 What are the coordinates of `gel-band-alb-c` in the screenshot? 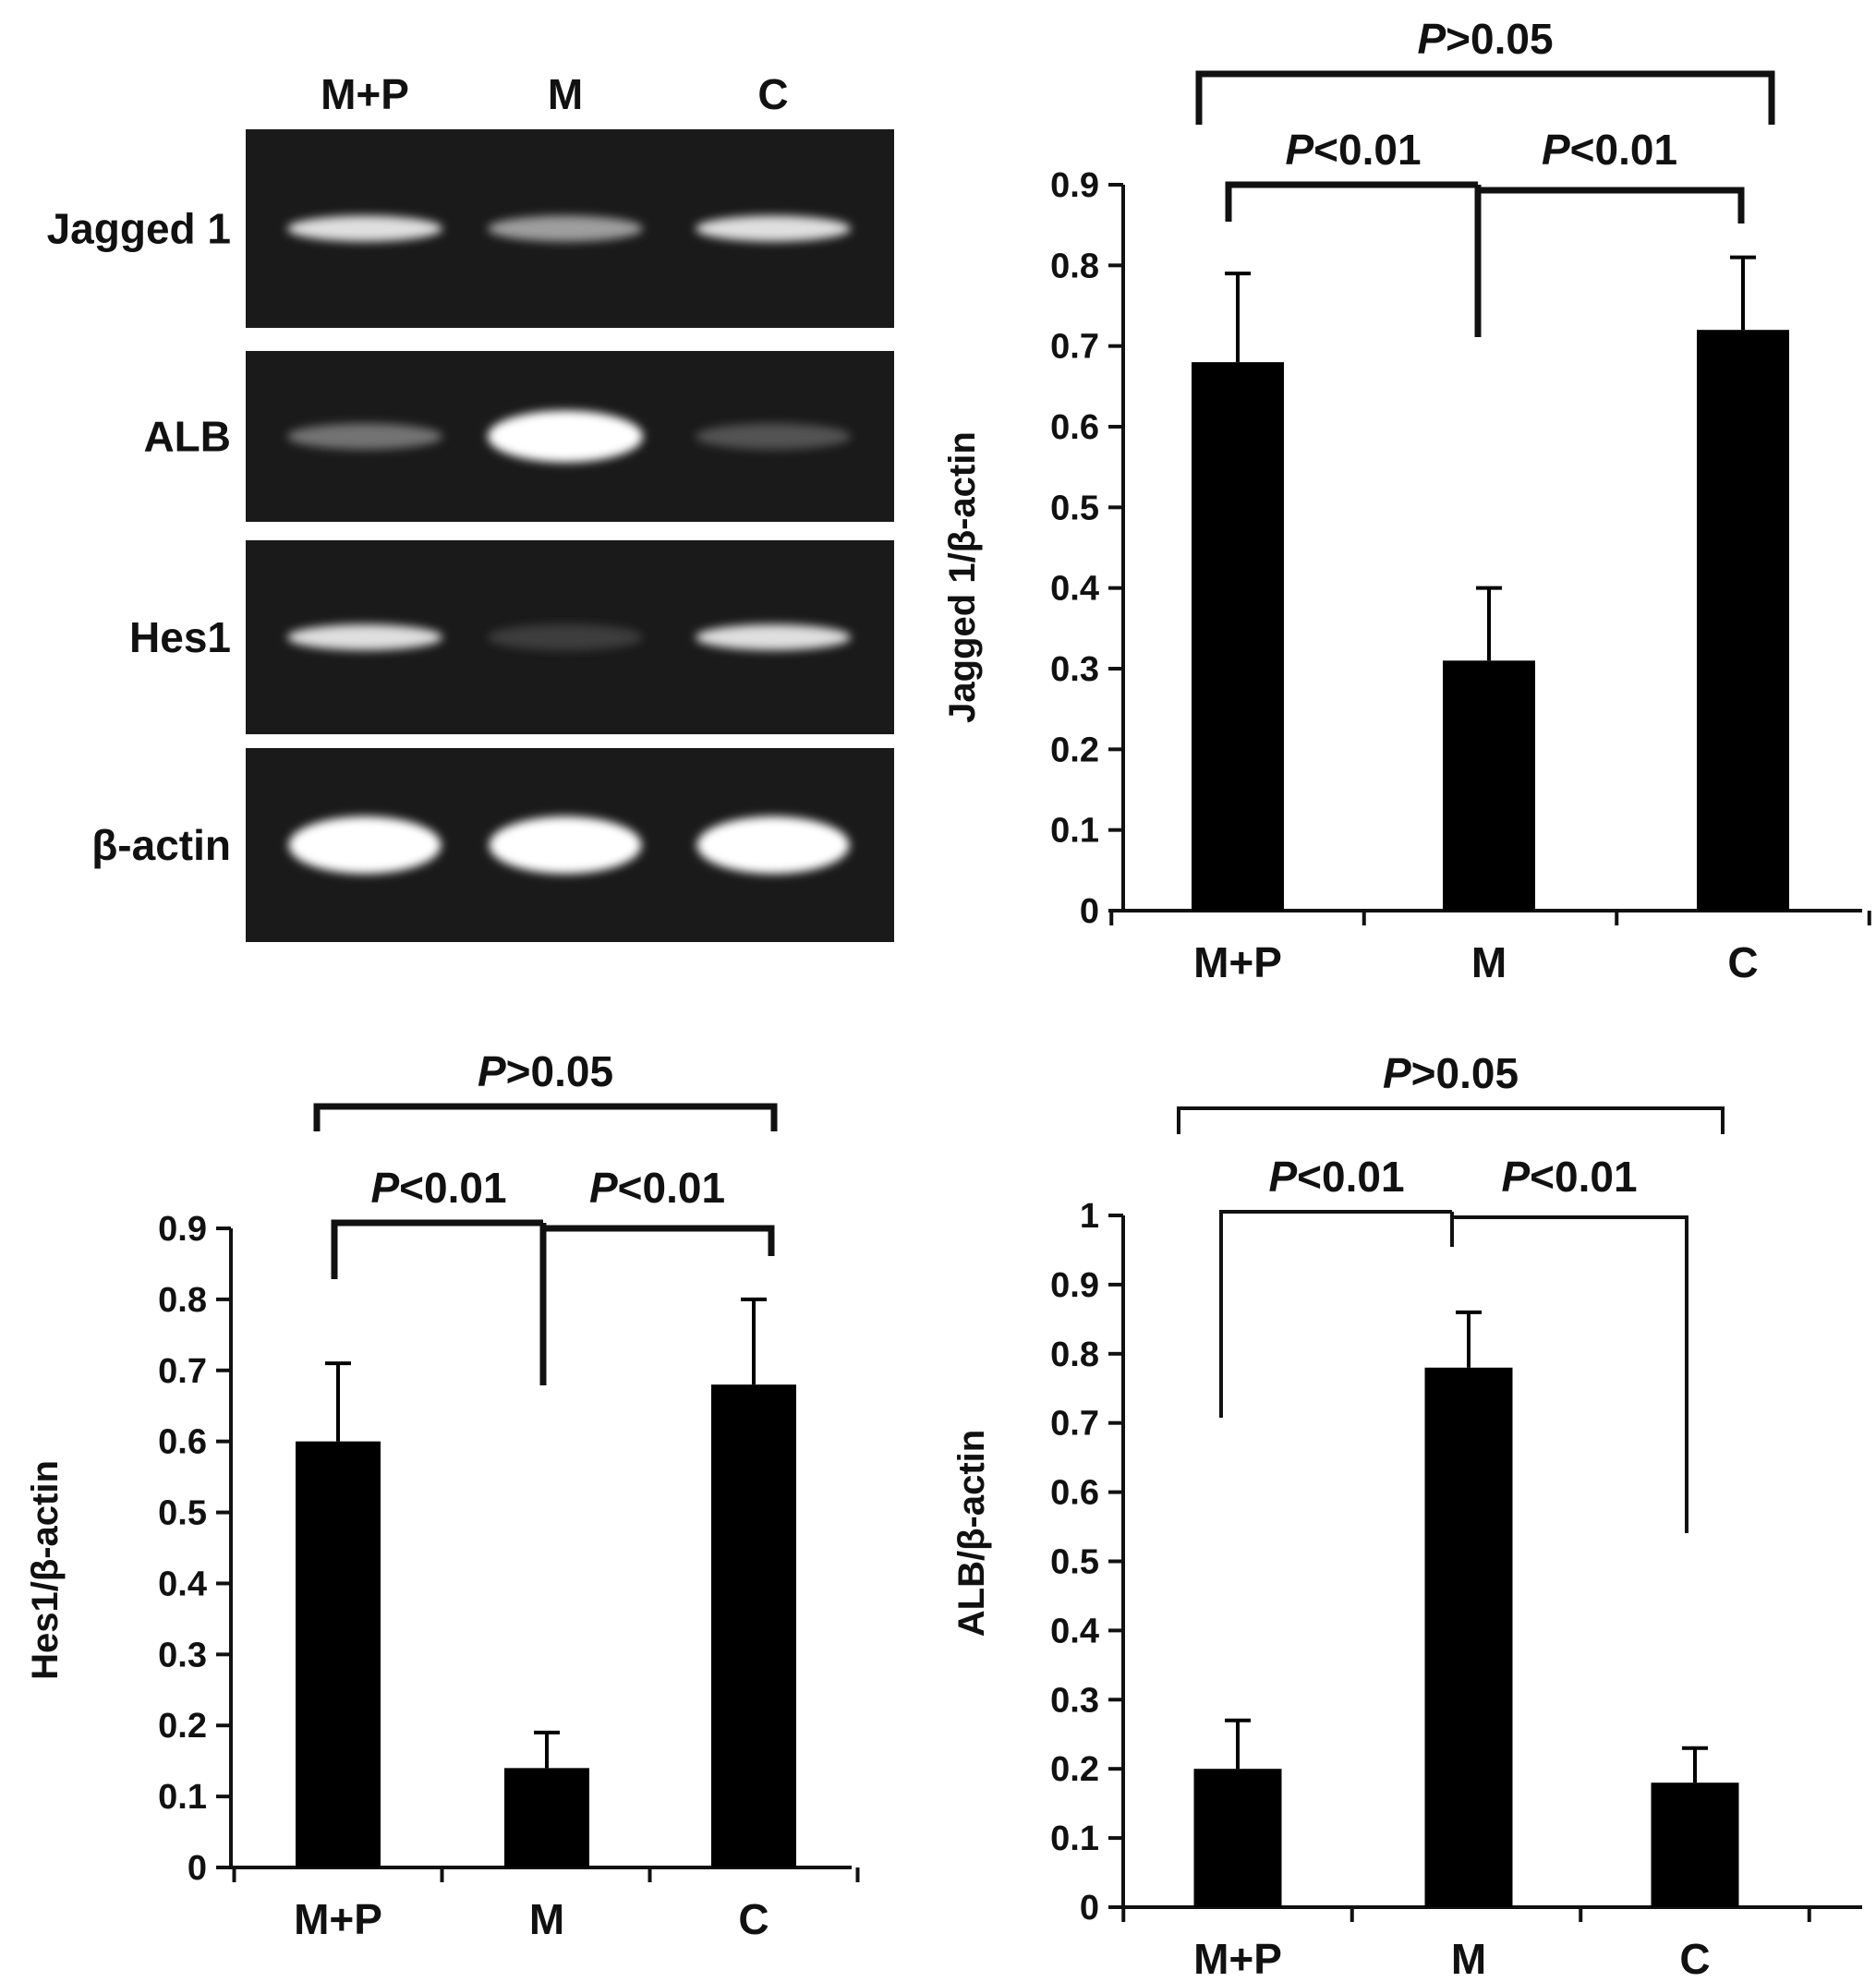 It's located at (773, 436).